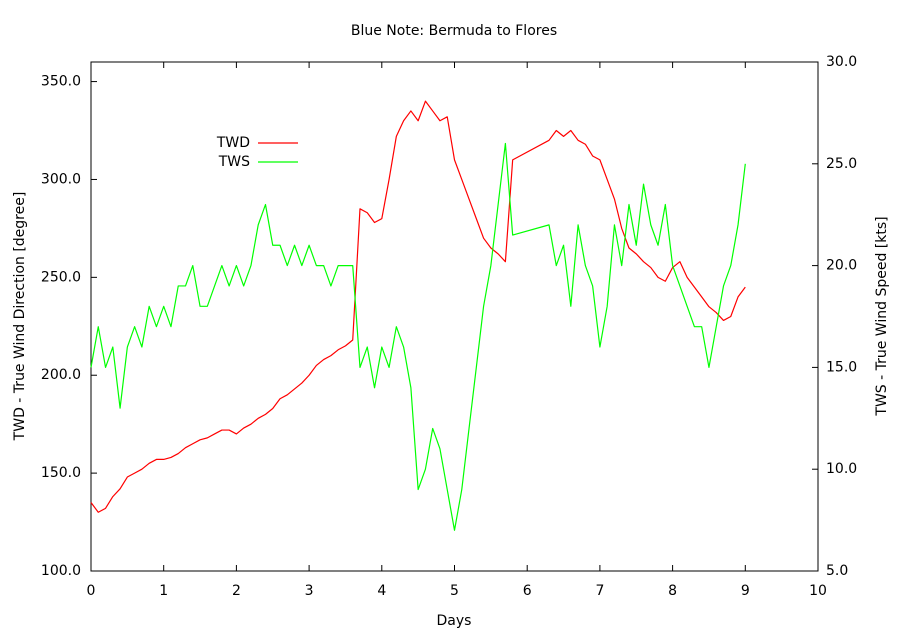 Image resolution: width=919 pixels, height=635 pixels. Describe the element at coordinates (163, 591) in the screenshot. I see `x-tick-label: 1` at that location.